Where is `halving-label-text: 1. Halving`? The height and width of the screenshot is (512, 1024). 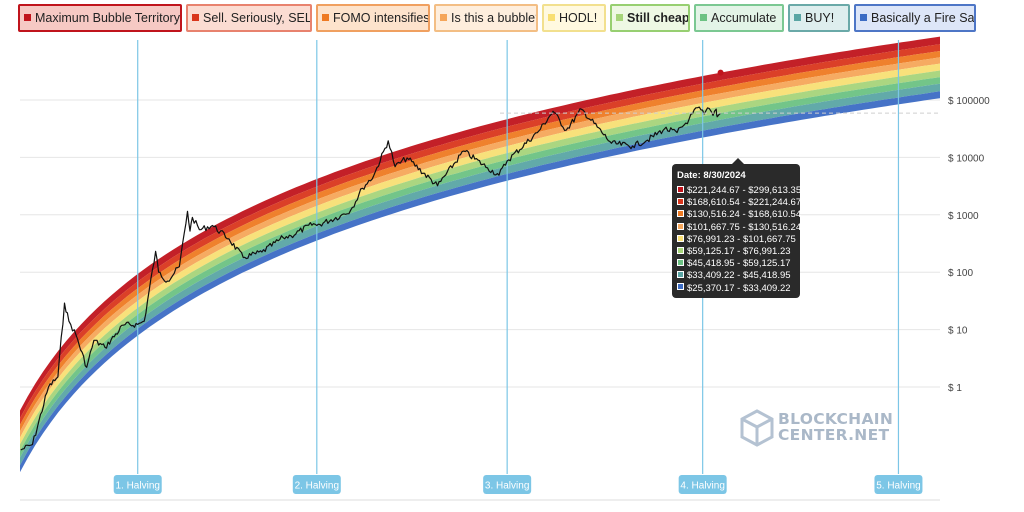 halving-label-text: 1. Halving is located at coordinates (137, 486).